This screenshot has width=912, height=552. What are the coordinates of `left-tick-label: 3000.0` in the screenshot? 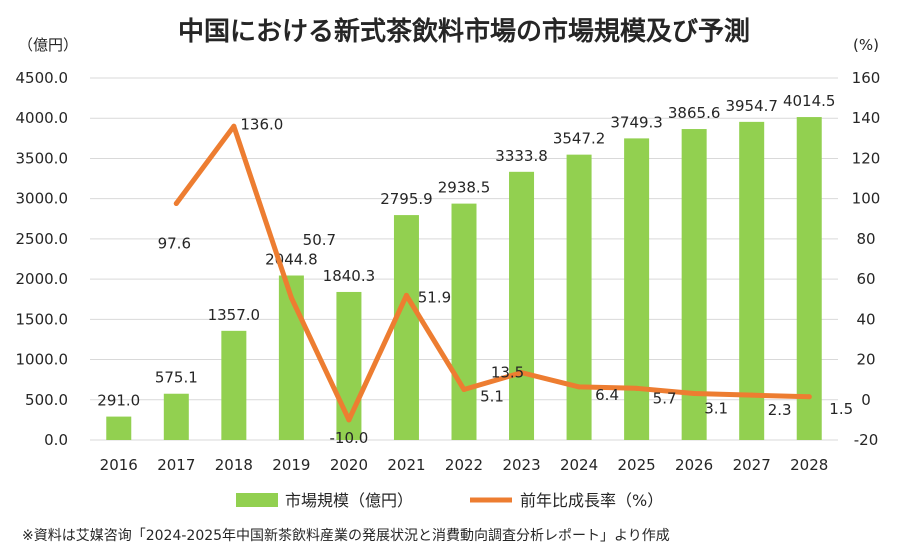 It's located at (42, 199).